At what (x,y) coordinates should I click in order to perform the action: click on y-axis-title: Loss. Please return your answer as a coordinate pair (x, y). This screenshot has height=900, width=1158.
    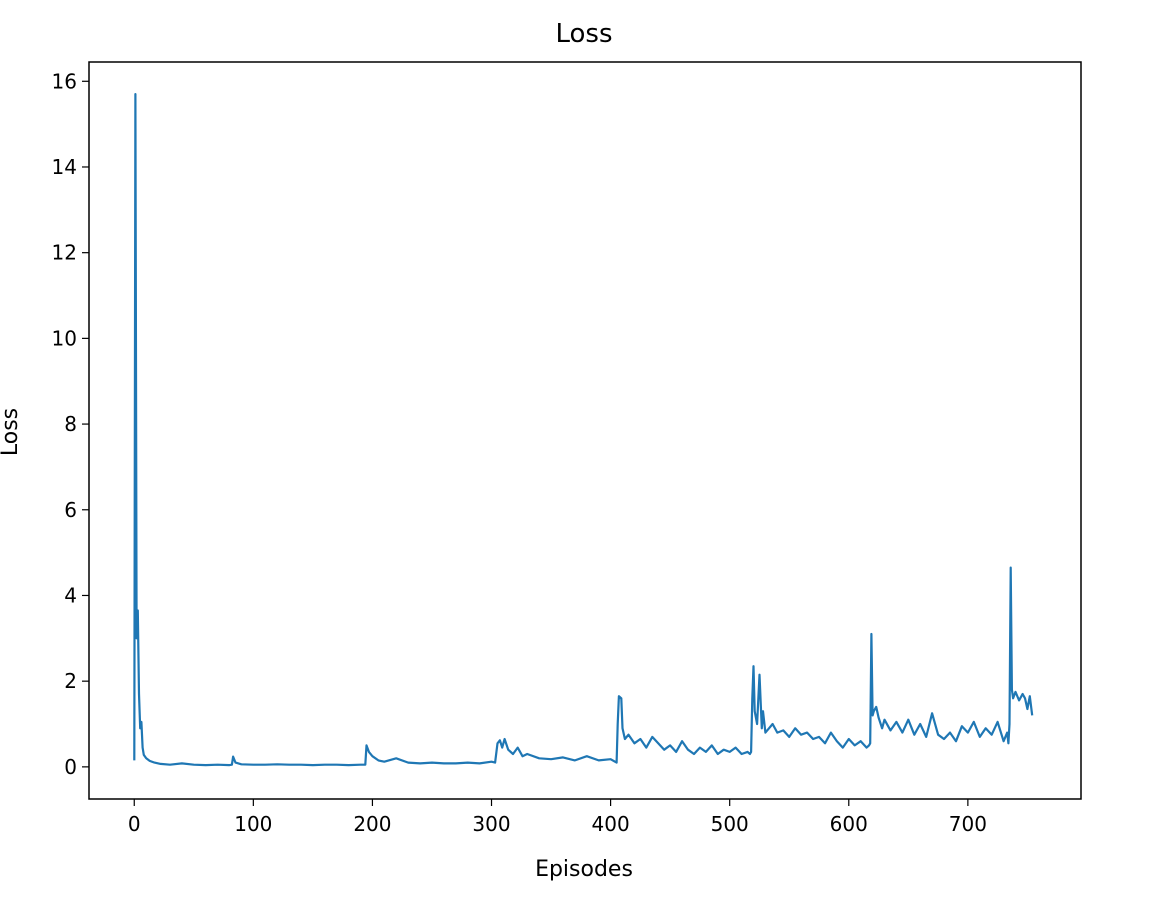
    Looking at the image, I should click on (11, 432).